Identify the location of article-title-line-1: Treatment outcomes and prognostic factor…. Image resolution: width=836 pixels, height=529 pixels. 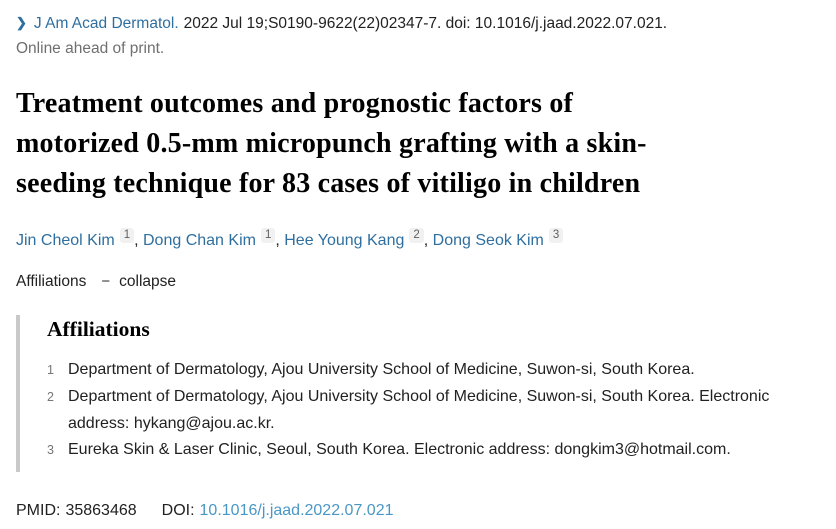
(295, 103).